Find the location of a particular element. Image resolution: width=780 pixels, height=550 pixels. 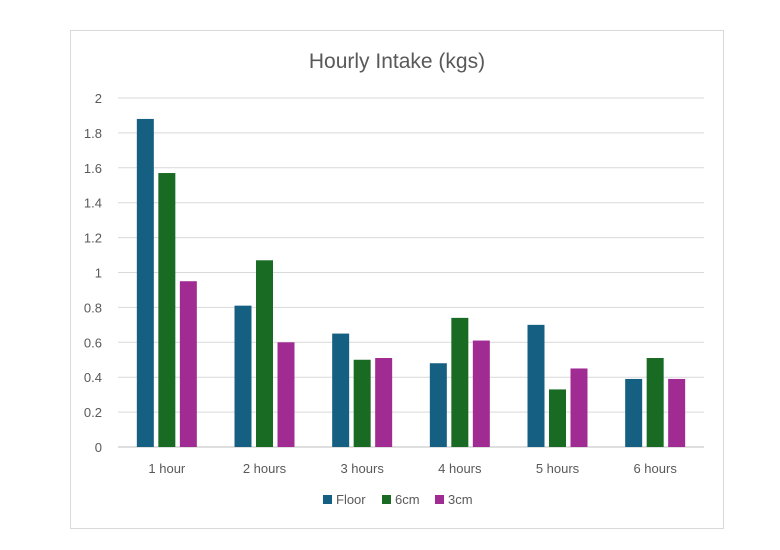

y-tick-label: 0 is located at coordinates (98, 447).